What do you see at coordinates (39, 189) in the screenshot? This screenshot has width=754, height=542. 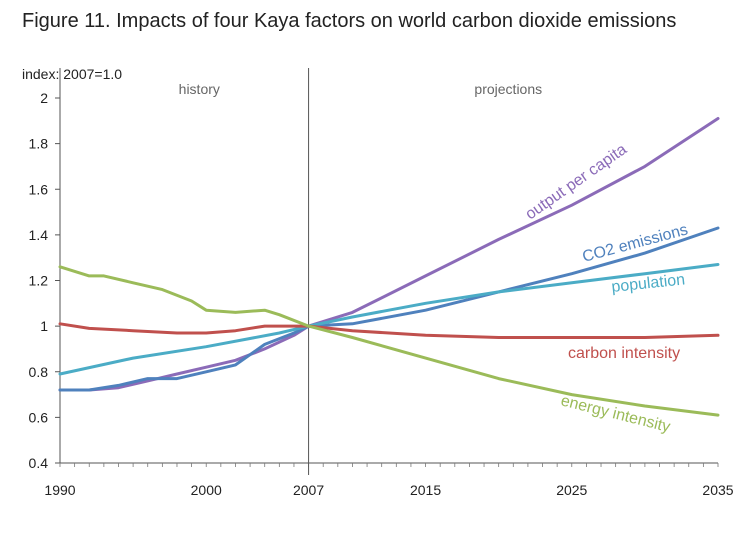 I see `y-tick-label: 1.6` at bounding box center [39, 189].